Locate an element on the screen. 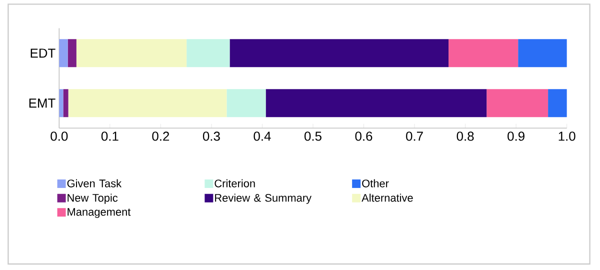 The width and height of the screenshot is (600, 270). x-tick-label: 0.8 is located at coordinates (465, 136).